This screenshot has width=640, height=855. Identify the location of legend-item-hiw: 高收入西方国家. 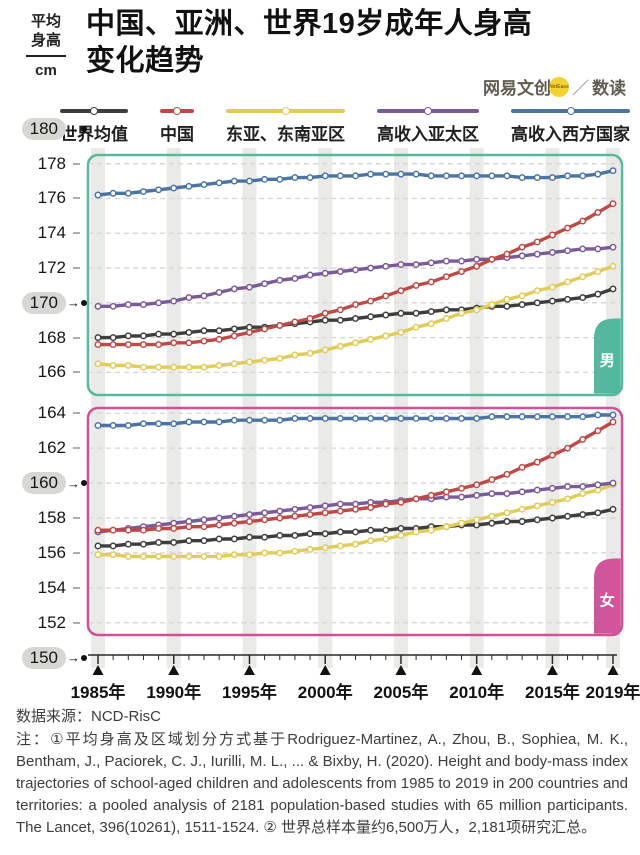
(570, 126).